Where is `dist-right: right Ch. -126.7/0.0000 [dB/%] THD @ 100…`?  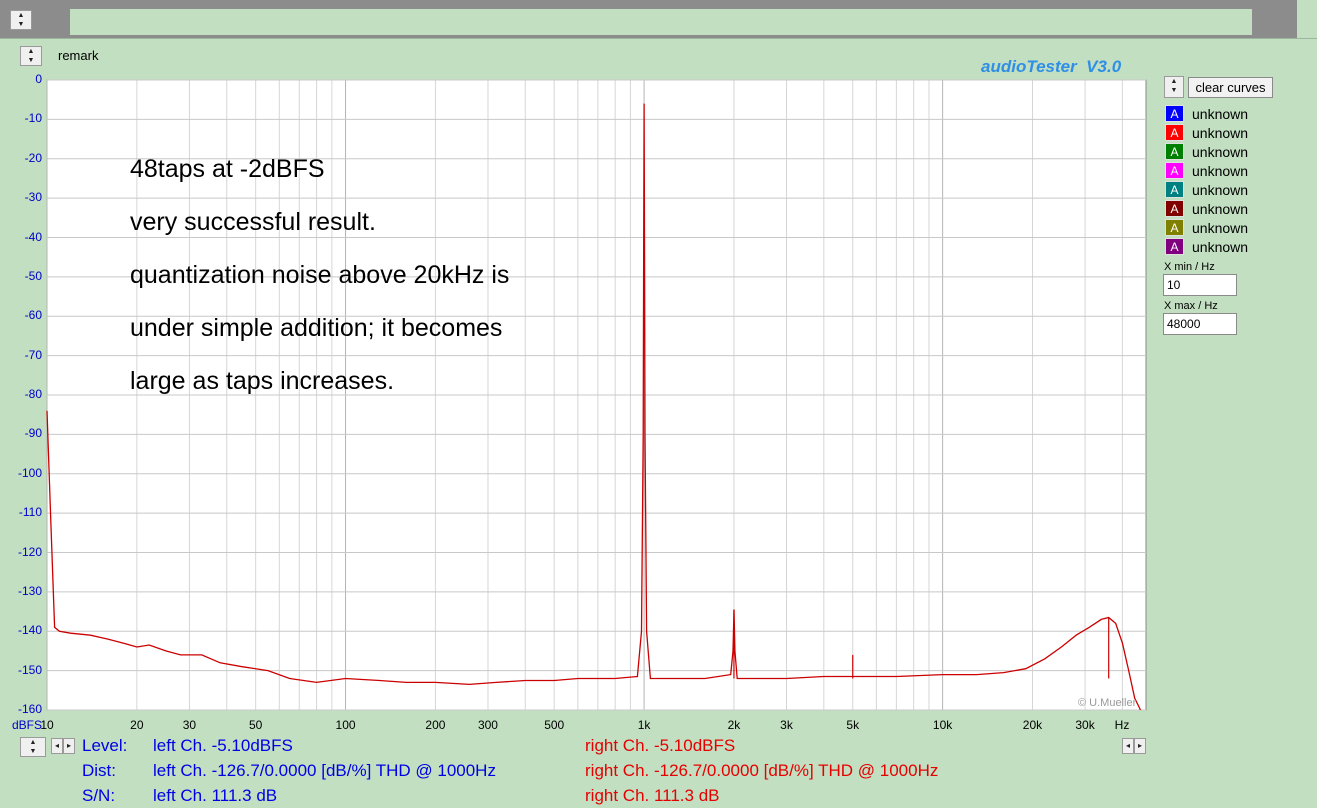 dist-right: right Ch. -126.7/0.0000 [dB/%] THD @ 100… is located at coordinates (762, 770).